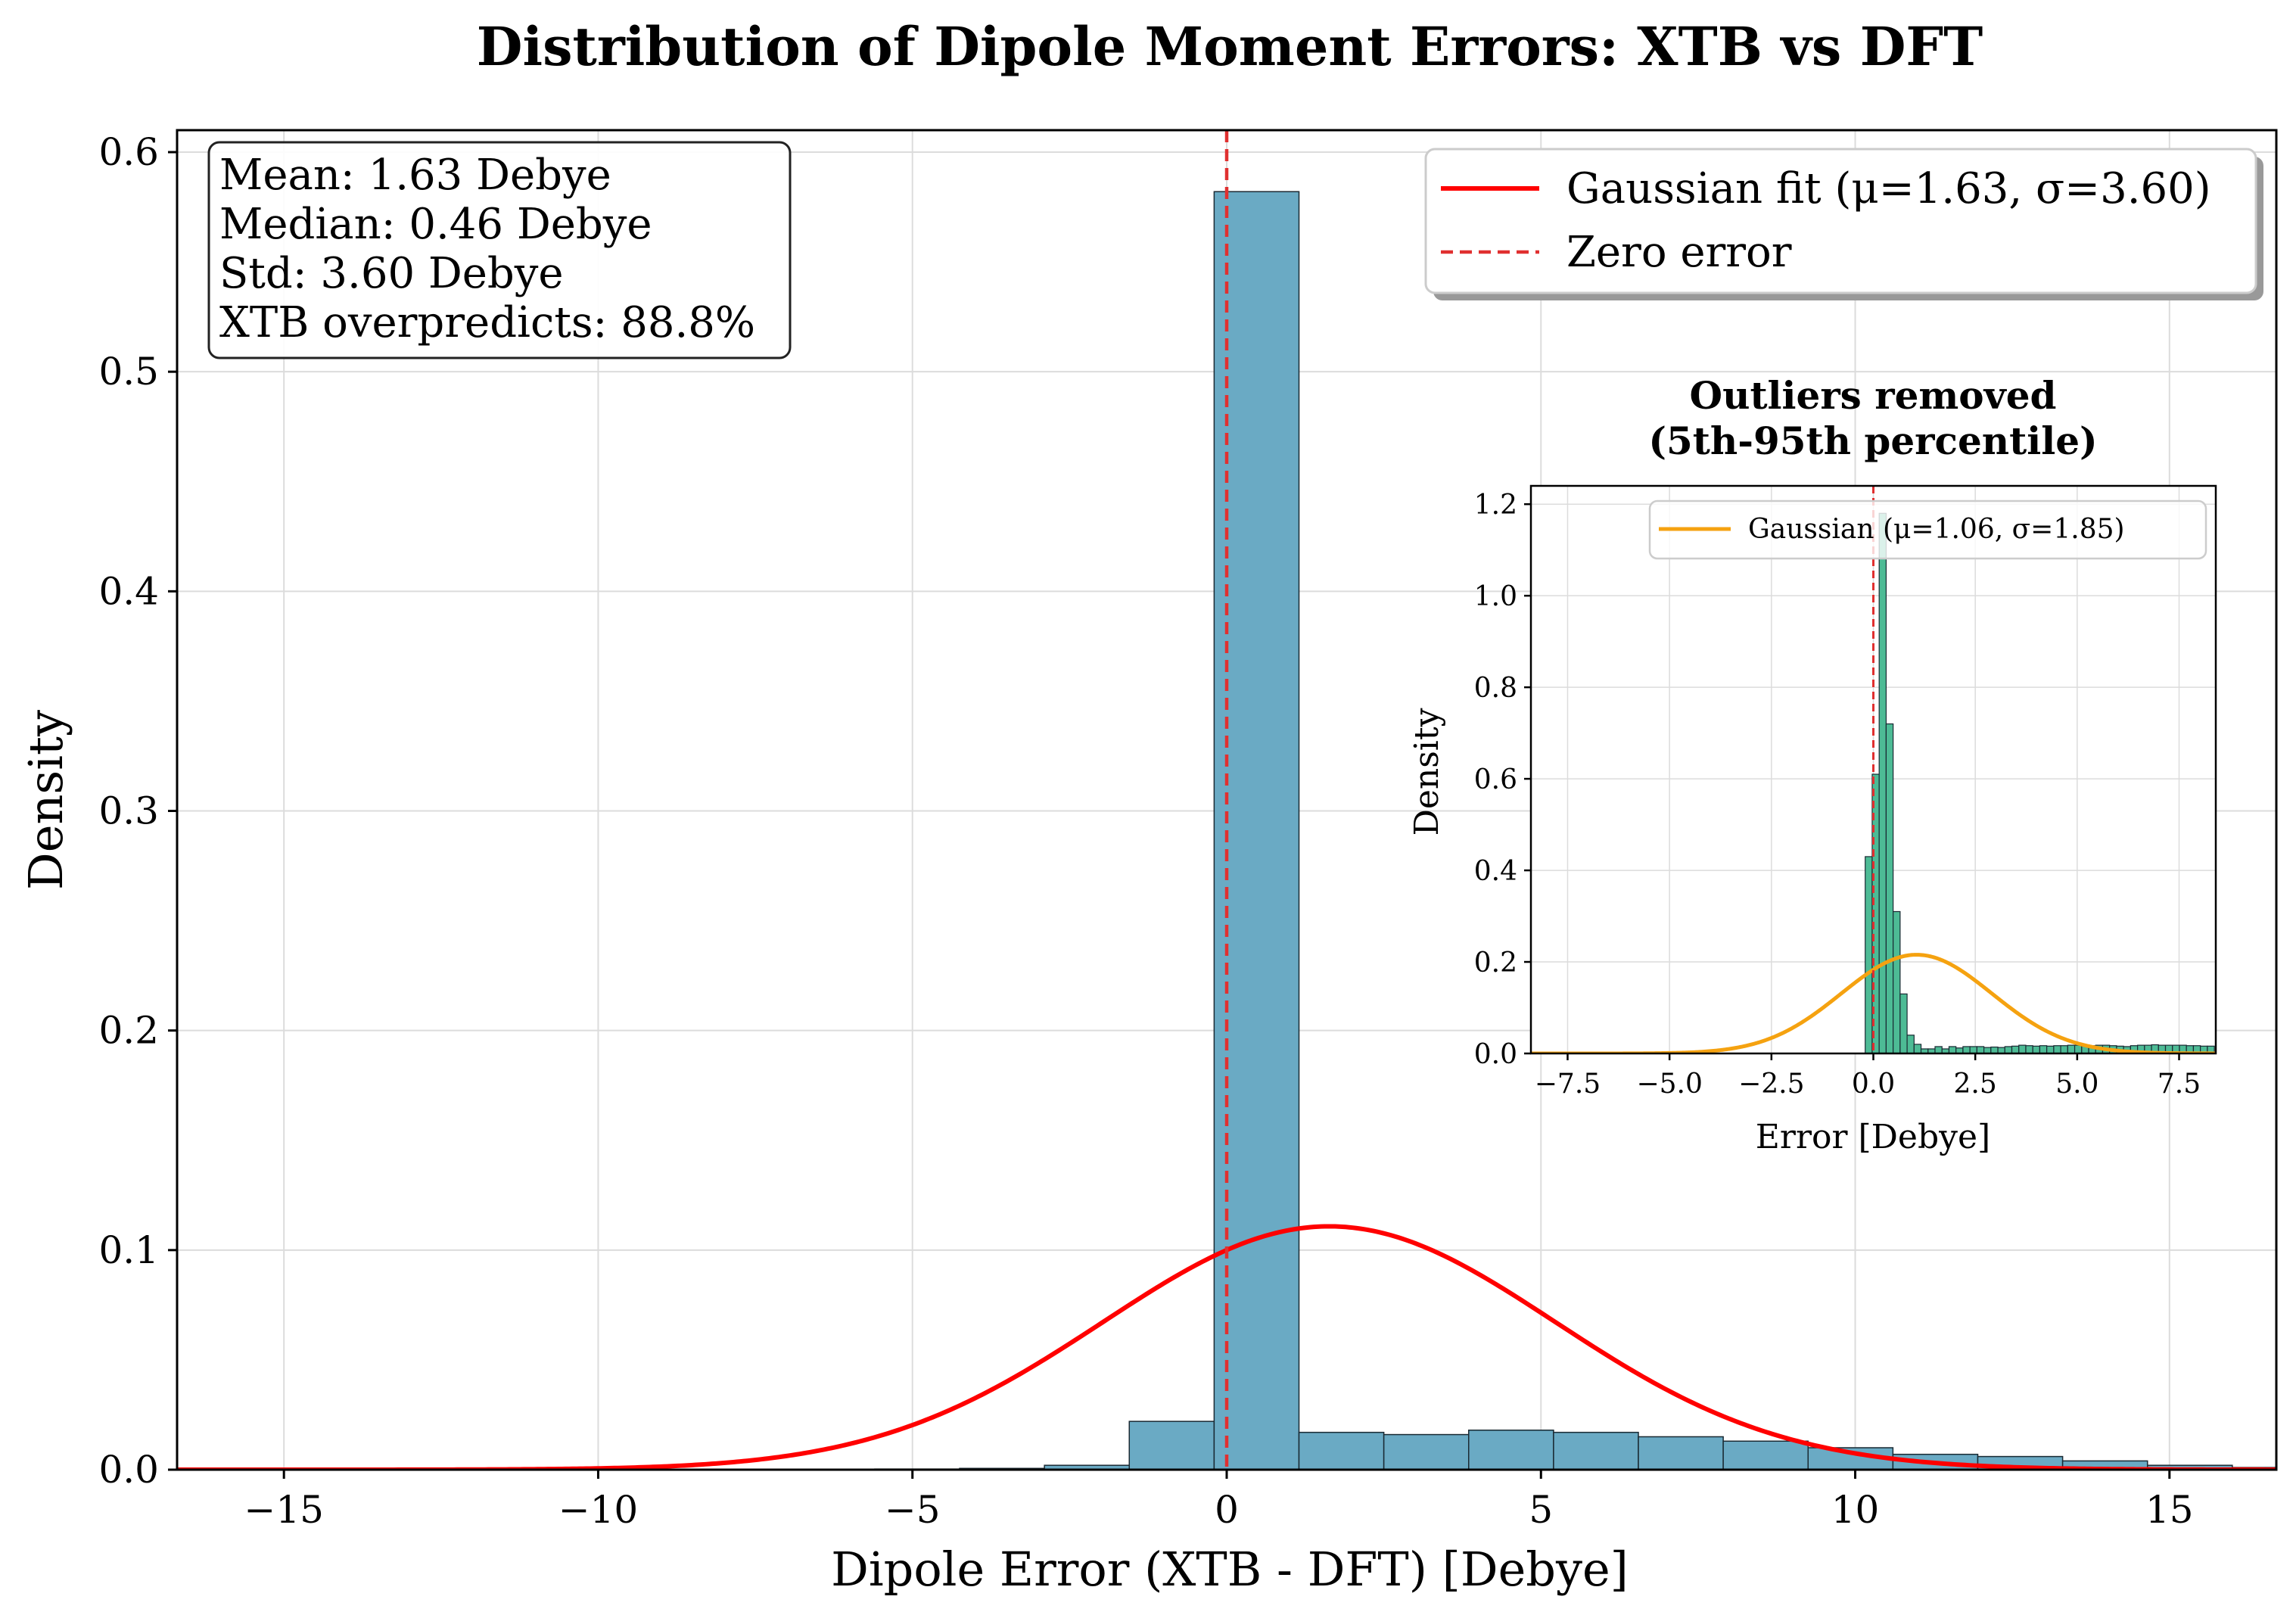  What do you see at coordinates (1936, 529) in the screenshot?
I see `inset-legend-gaussian-label: Gaussian (μ=1.06, σ=1.85)` at bounding box center [1936, 529].